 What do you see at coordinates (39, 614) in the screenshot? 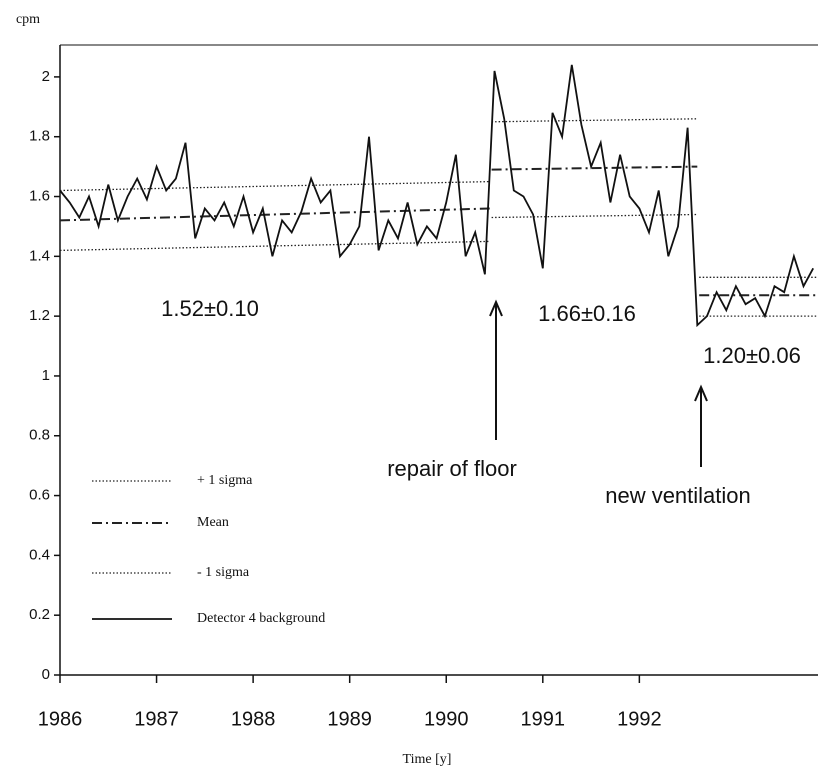
I see `y-tick-label: 0.2` at bounding box center [39, 614].